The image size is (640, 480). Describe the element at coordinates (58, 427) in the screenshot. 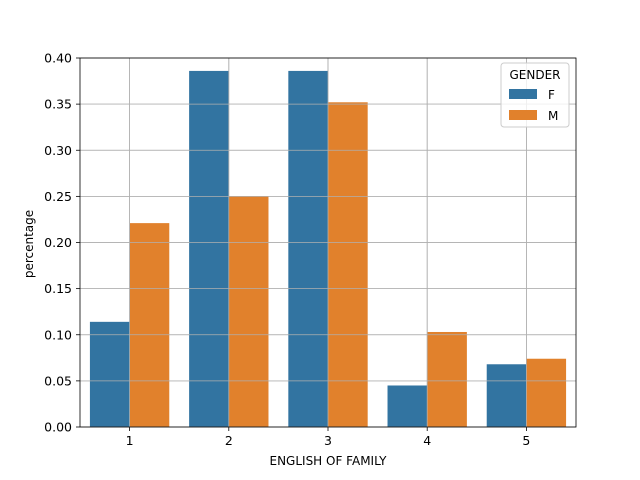

I see `y-tick-label: 0.00` at that location.